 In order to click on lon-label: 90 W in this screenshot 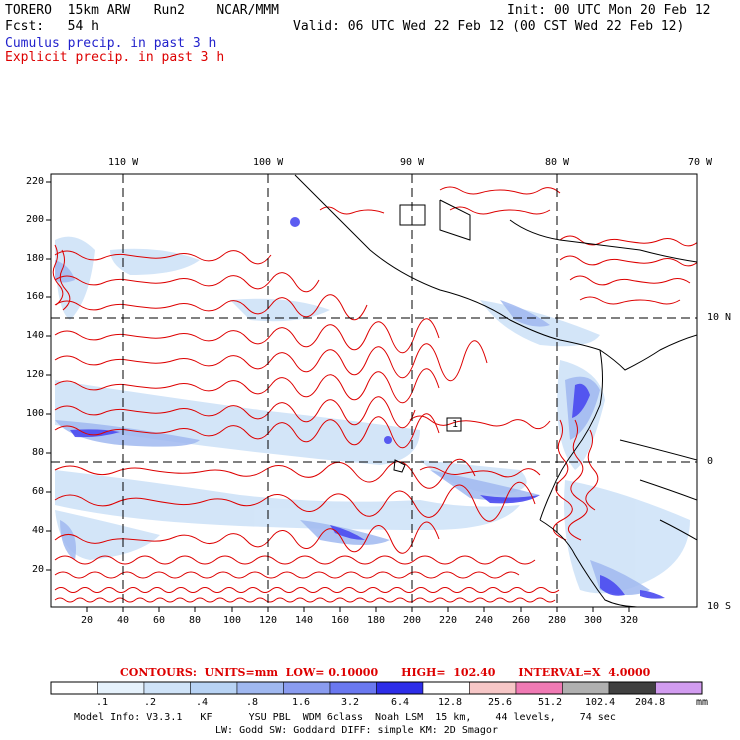, I will do `click(412, 162)`.